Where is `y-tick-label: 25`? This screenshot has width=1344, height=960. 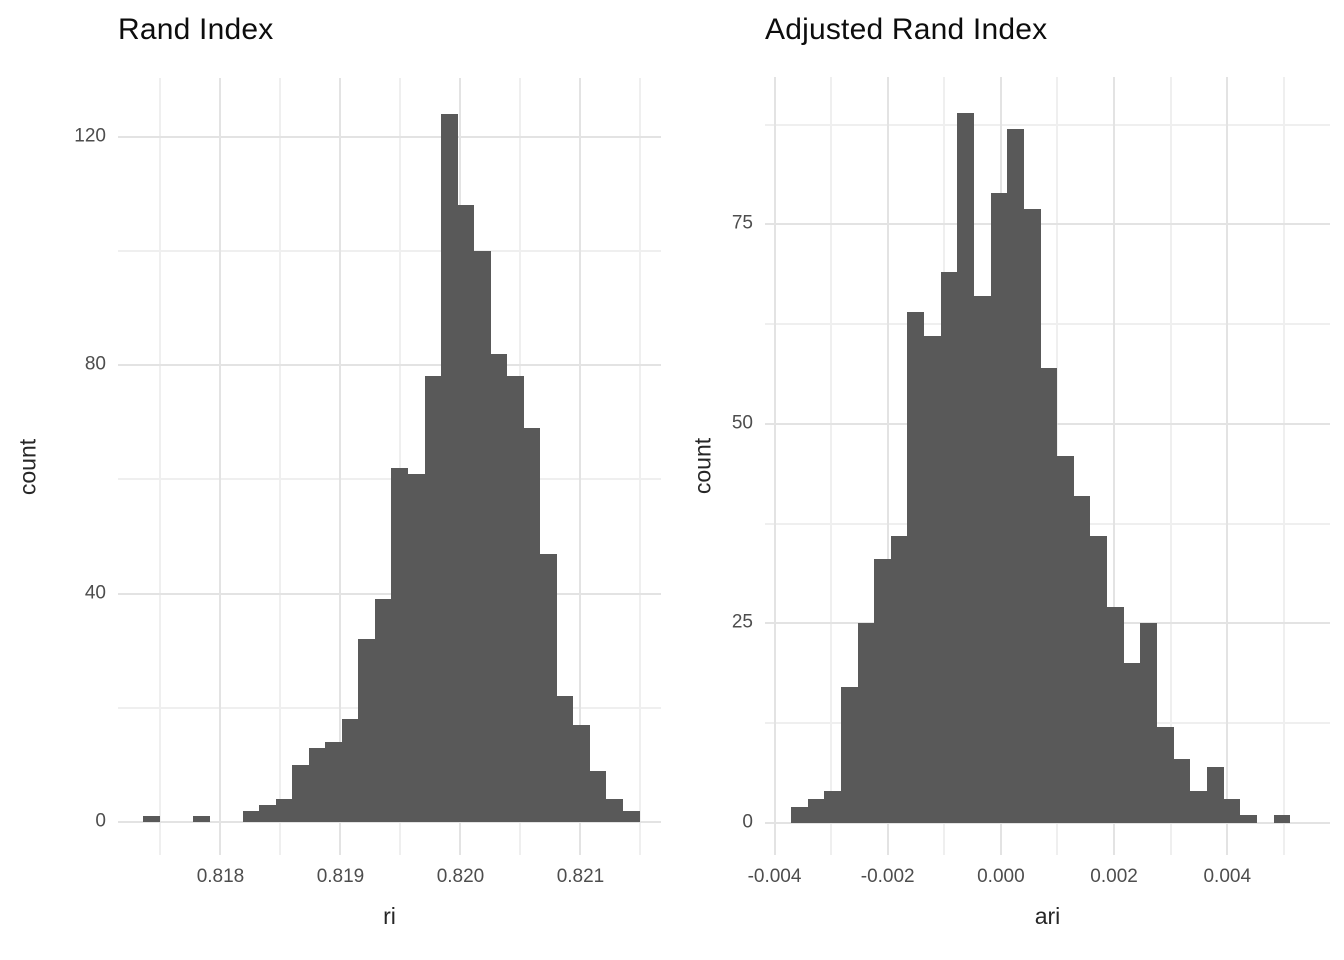 y-tick-label: 25 is located at coordinates (742, 622).